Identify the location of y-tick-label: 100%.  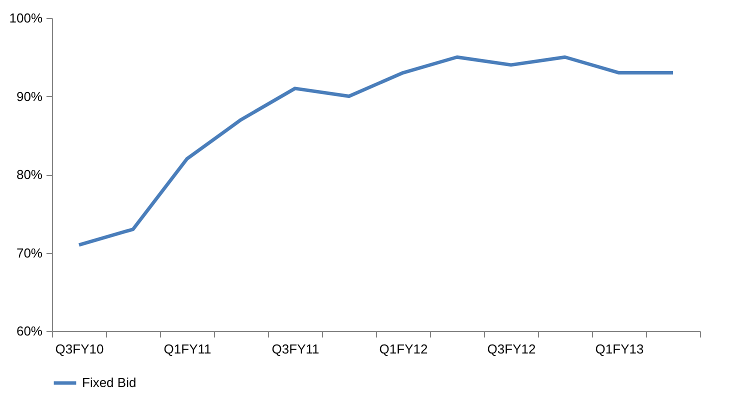
(26, 18).